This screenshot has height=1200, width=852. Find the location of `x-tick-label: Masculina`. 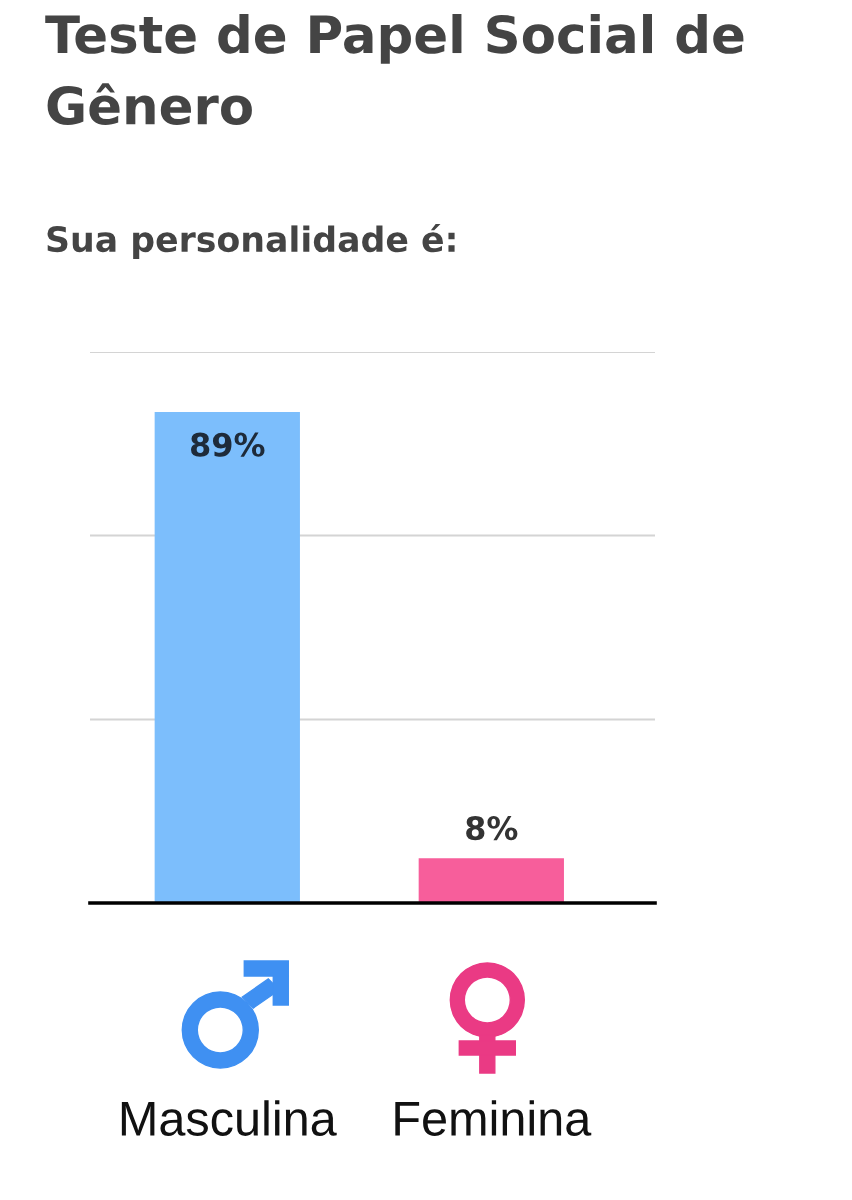

x-tick-label: Masculina is located at coordinates (229, 1118).